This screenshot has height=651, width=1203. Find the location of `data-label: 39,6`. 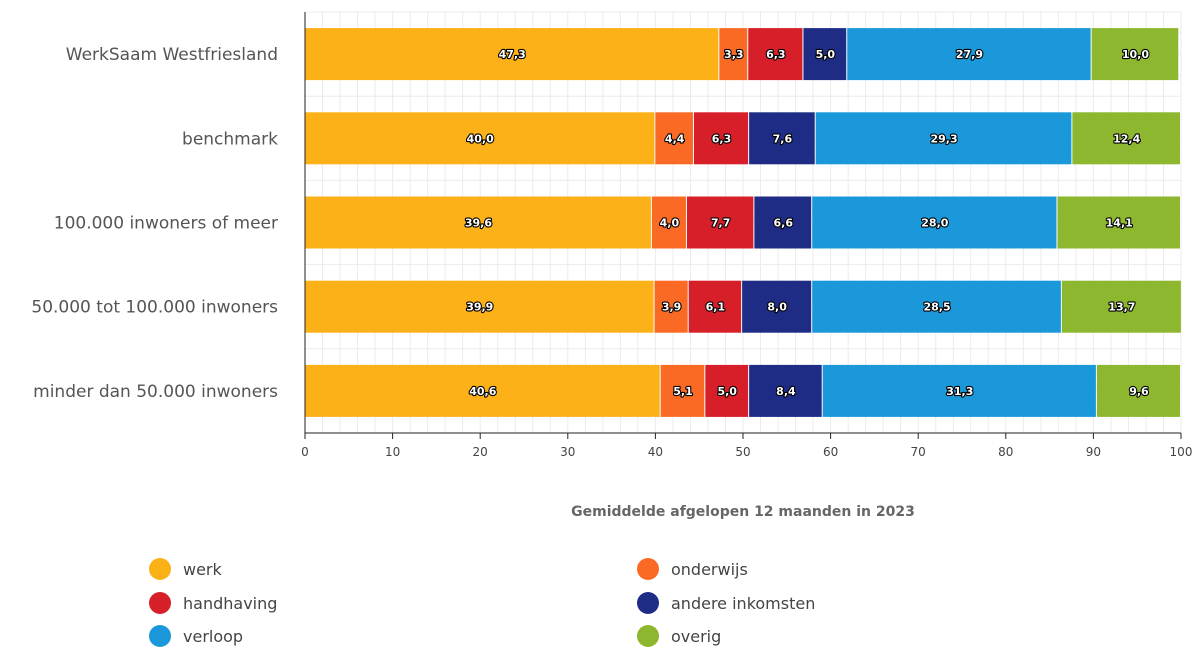

data-label: 39,6 is located at coordinates (478, 223).